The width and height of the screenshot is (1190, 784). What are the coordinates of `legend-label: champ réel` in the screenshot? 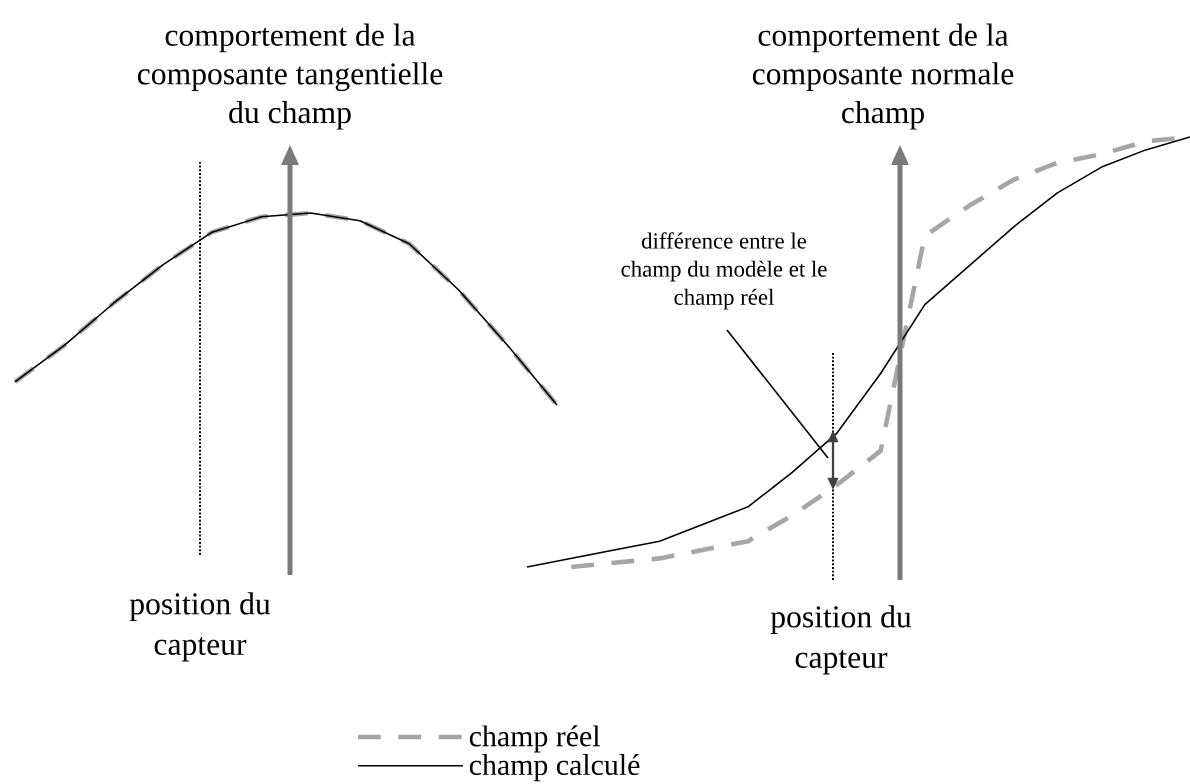 It's located at (534, 739).